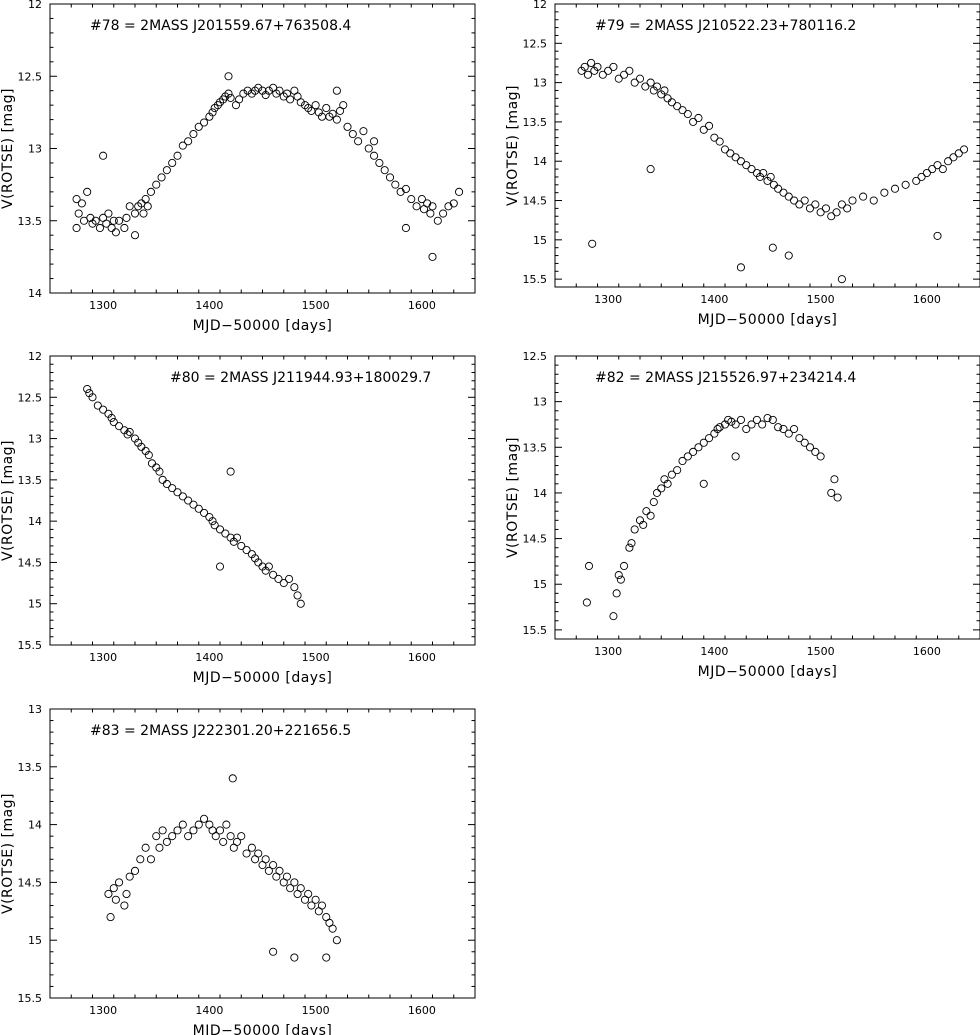  Describe the element at coordinates (35, 521) in the screenshot. I see `y-tick-label: 14` at that location.